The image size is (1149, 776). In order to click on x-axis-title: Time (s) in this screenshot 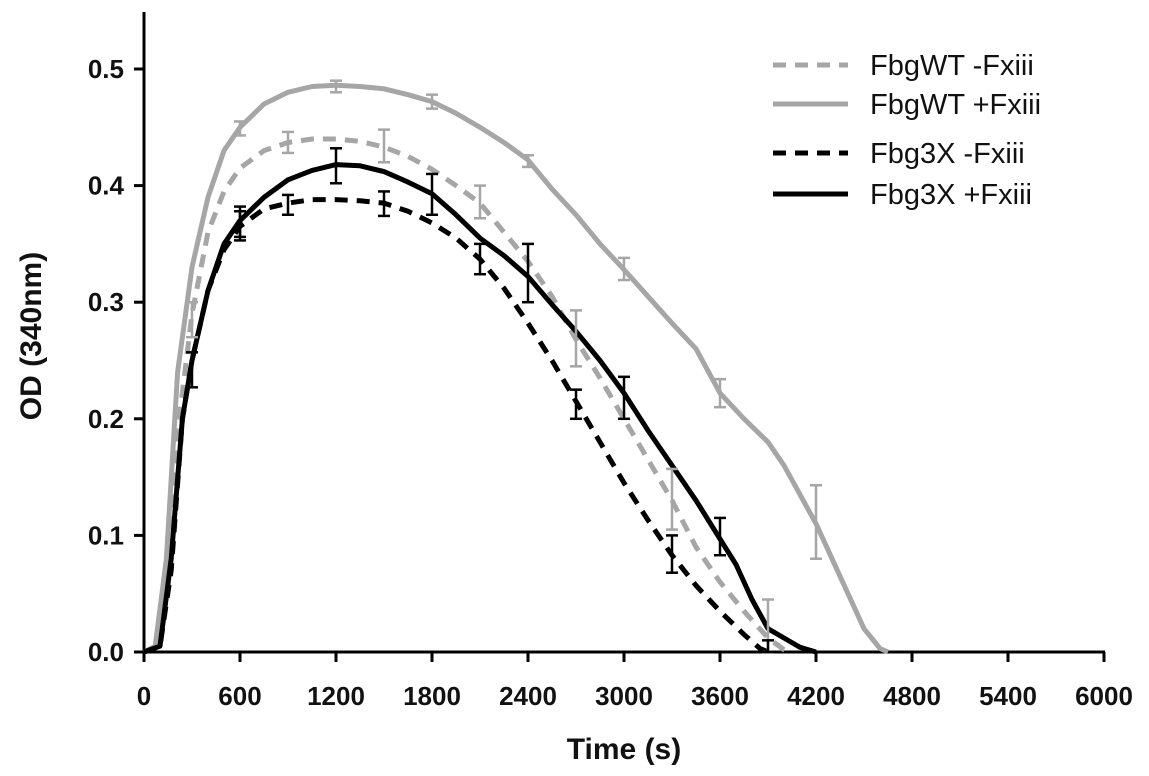, I will do `click(624, 749)`.